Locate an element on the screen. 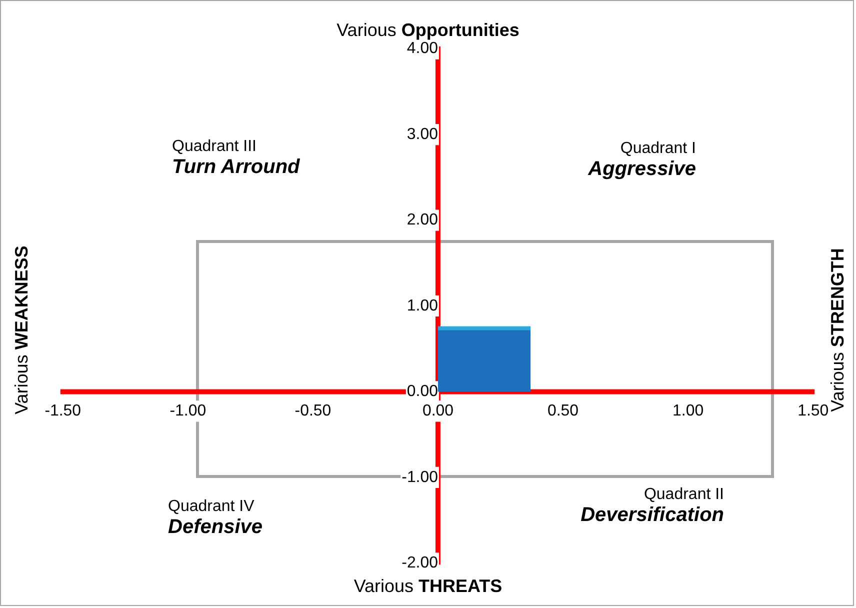  x-axis-title: Various THREATS is located at coordinates (428, 586).